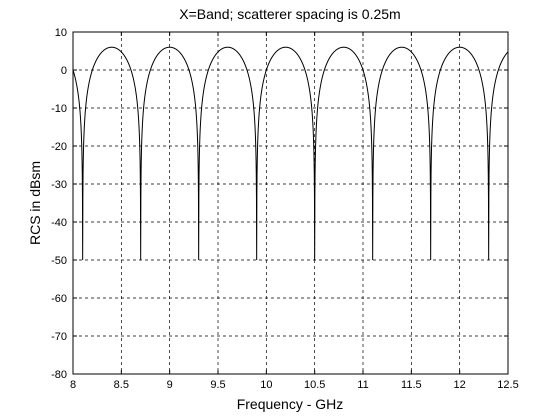 The image size is (560, 420). Describe the element at coordinates (411, 385) in the screenshot. I see `x-tick-label: 11.5` at that location.